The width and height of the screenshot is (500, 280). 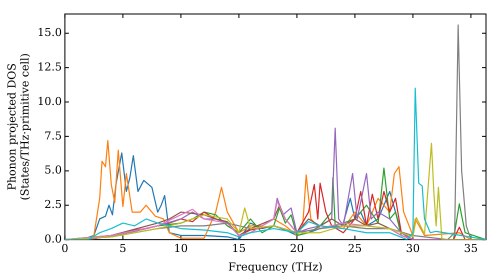 What do you see at coordinates (297, 249) in the screenshot?
I see `x-tick-label: 20` at bounding box center [297, 249].